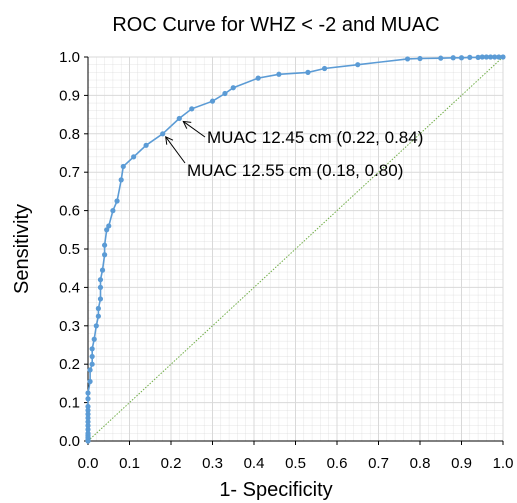  I want to click on y-tick-label: 0.1, so click(69, 403).